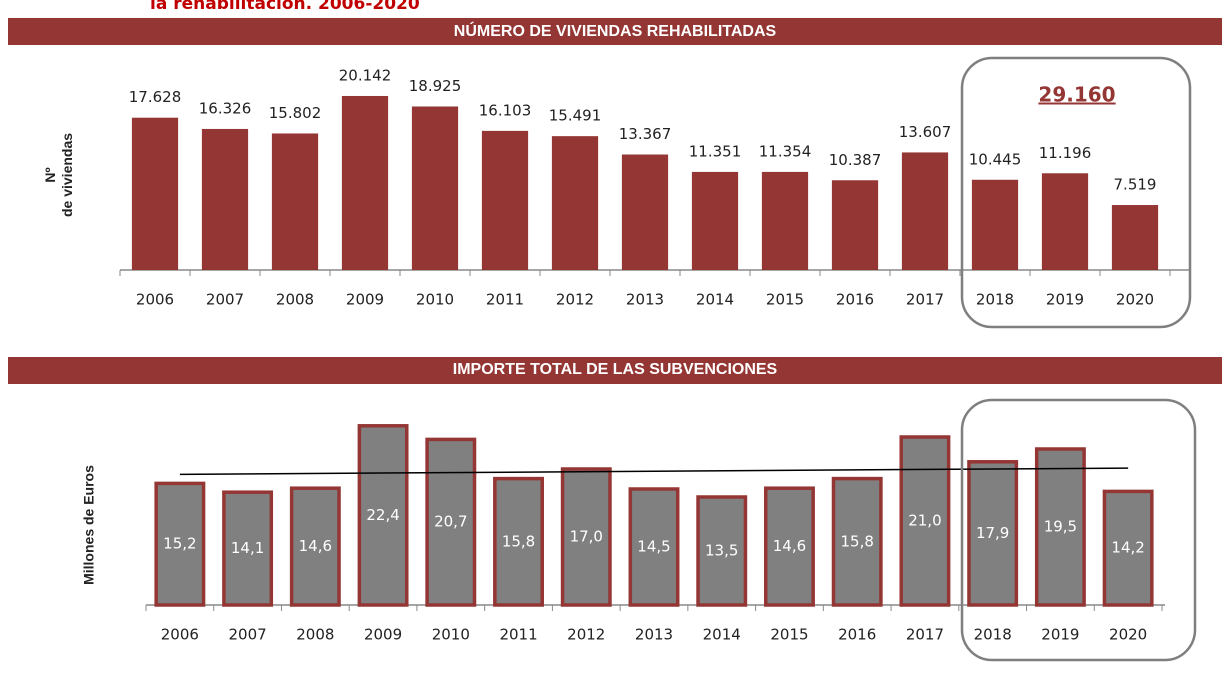 The width and height of the screenshot is (1230, 681). I want to click on annotation: 29.160, so click(1076, 95).